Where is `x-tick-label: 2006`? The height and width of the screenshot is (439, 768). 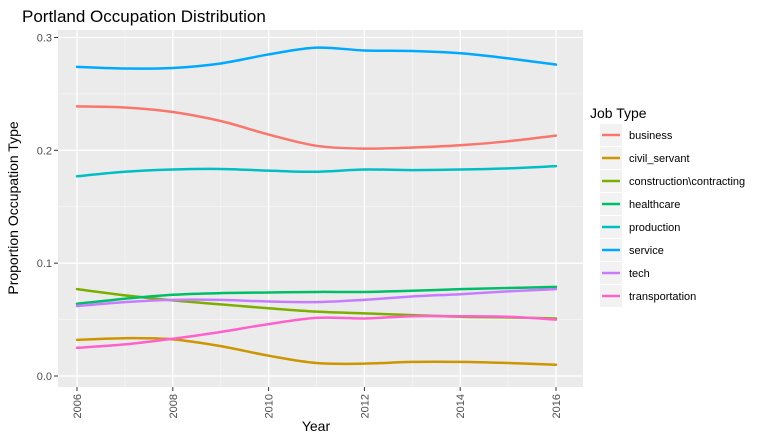
x-tick-label: 2006 is located at coordinates (78, 406).